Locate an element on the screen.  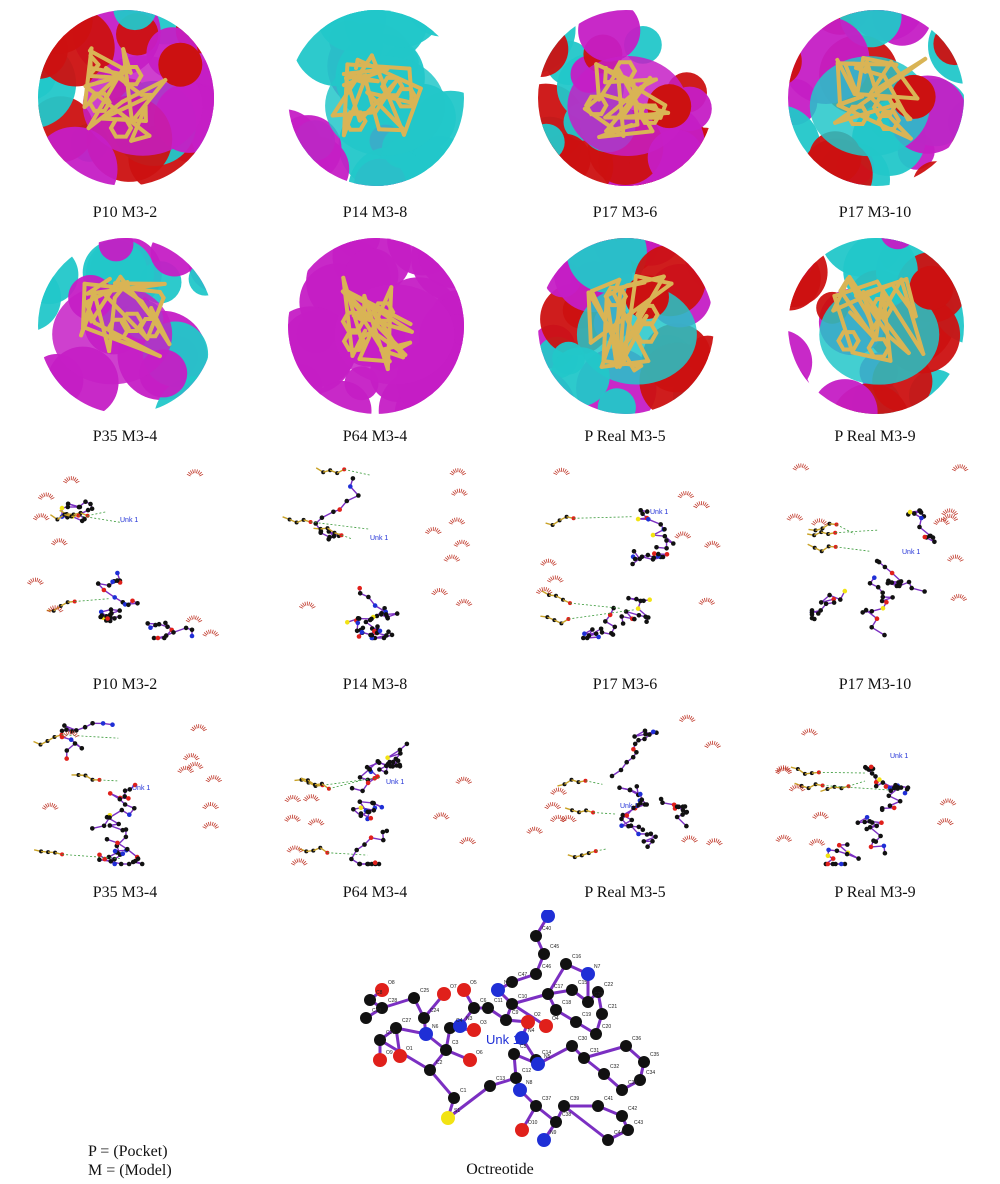
atom-n9 is located at coordinates (544, 1140).